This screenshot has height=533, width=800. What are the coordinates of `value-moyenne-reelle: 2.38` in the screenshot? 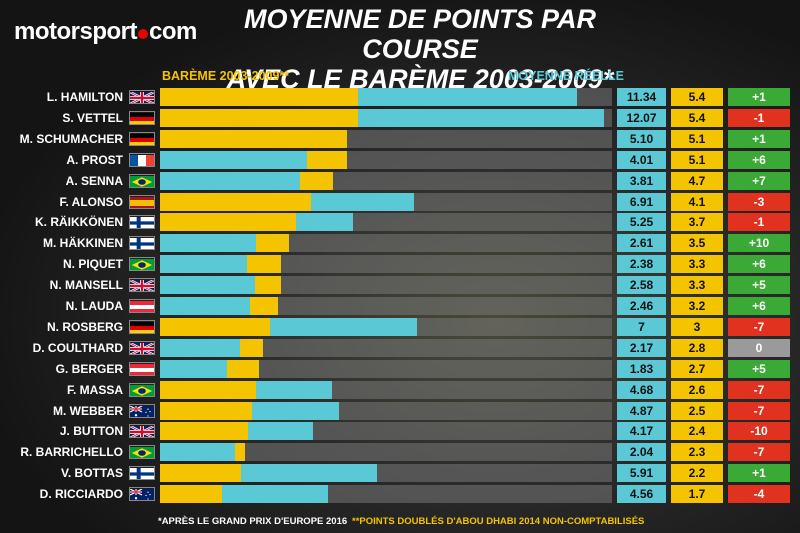 It's located at (641, 264).